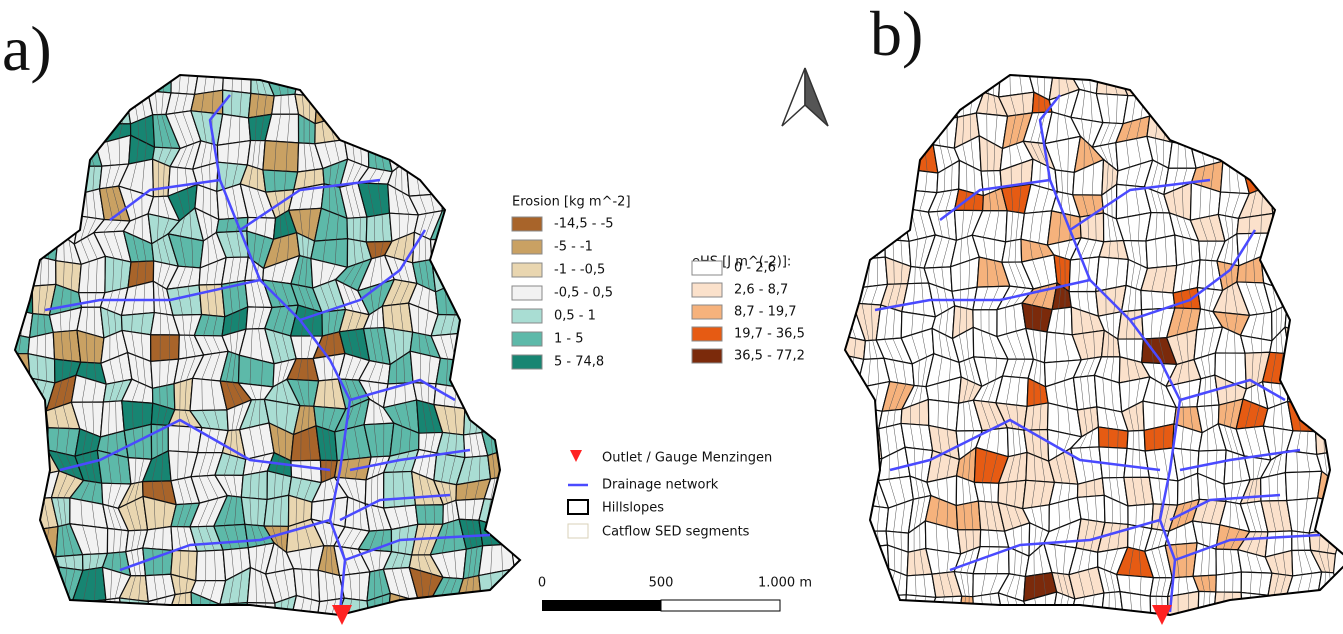  I want to click on legend-label: 1 - 5, so click(569, 339).